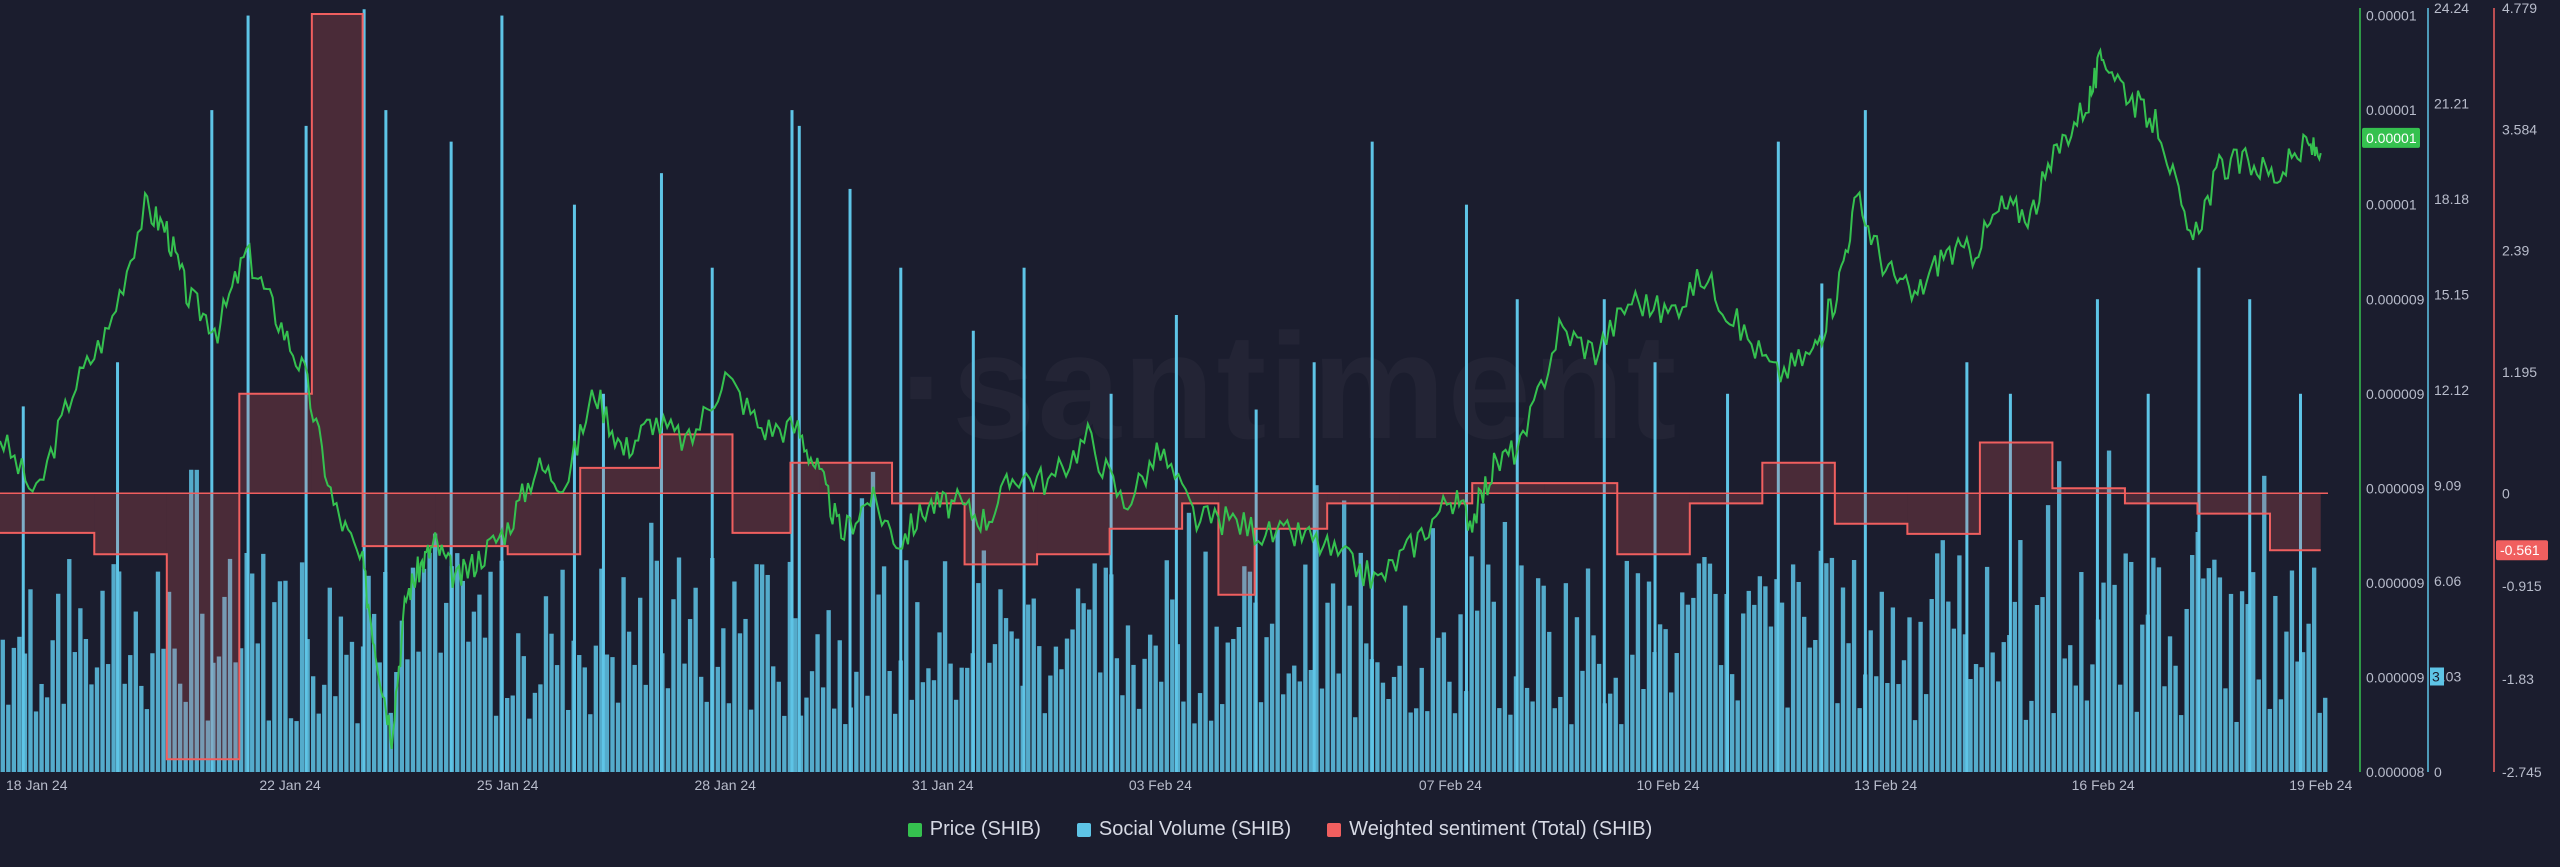 The image size is (2560, 867). What do you see at coordinates (2519, 372) in the screenshot?
I see `sentiment-tick-label: 1.195` at bounding box center [2519, 372].